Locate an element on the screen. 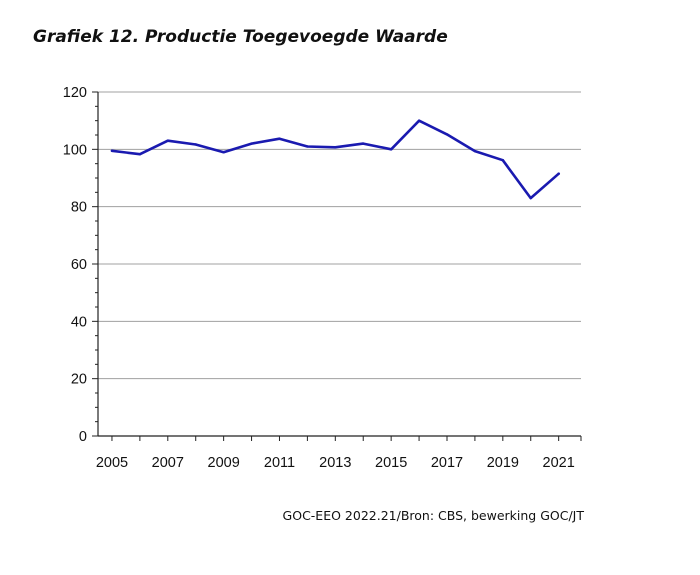 The image size is (700, 575). series-layer is located at coordinates (335, 159).